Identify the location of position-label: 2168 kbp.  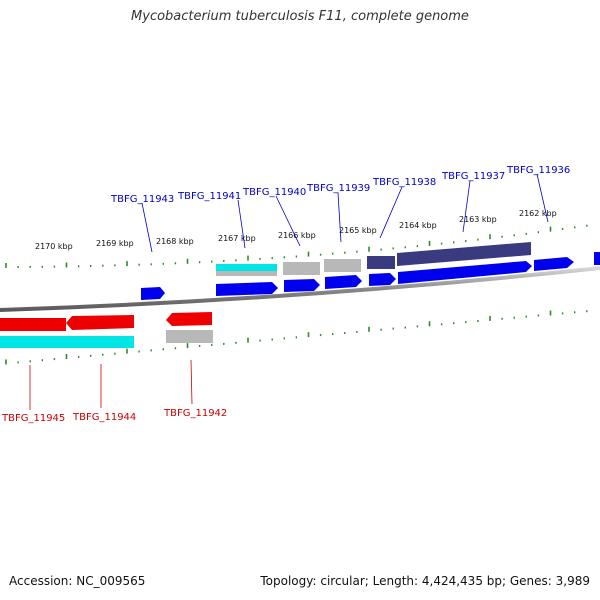
(175, 241).